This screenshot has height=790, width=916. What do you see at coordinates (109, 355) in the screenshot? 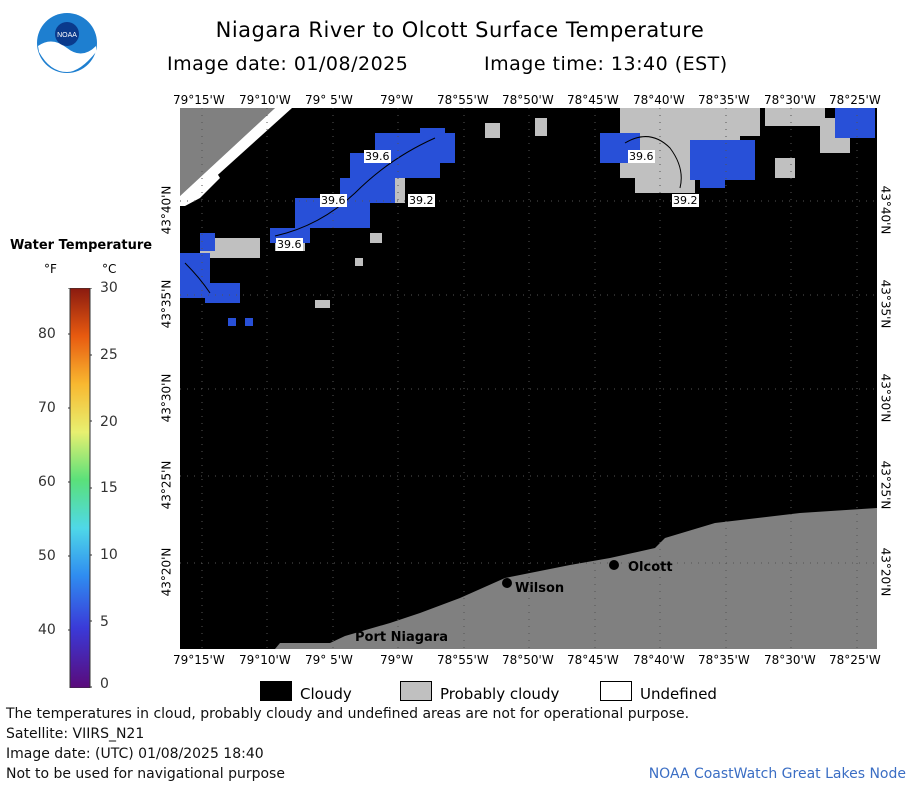
I see `scale-c-25: 25` at bounding box center [109, 355].